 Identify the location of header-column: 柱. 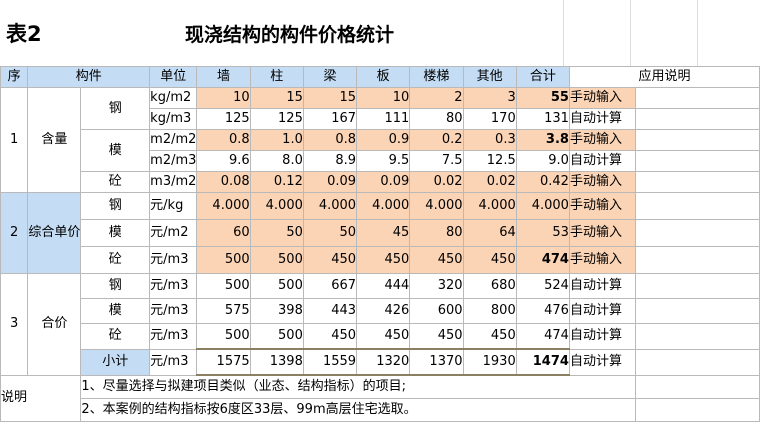
(276, 77).